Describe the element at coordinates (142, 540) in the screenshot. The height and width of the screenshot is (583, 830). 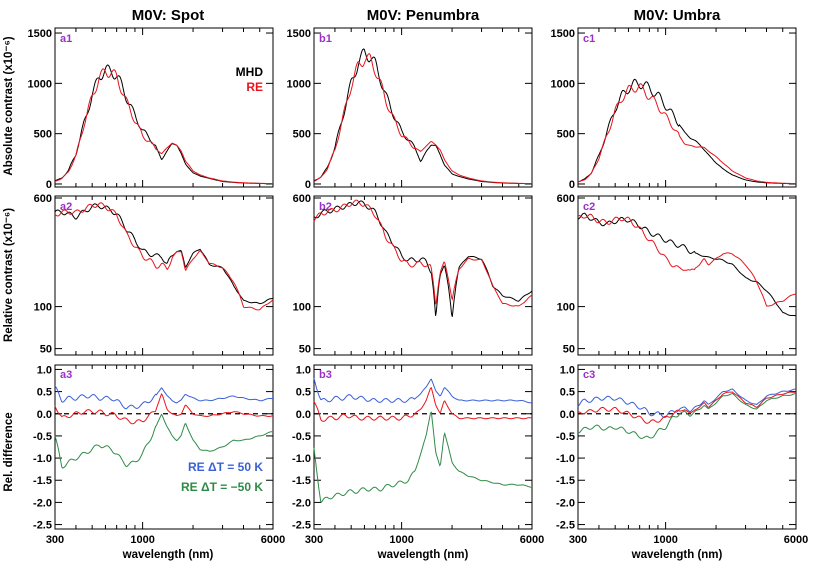
I see `xtick-label-a3: 1000` at that location.